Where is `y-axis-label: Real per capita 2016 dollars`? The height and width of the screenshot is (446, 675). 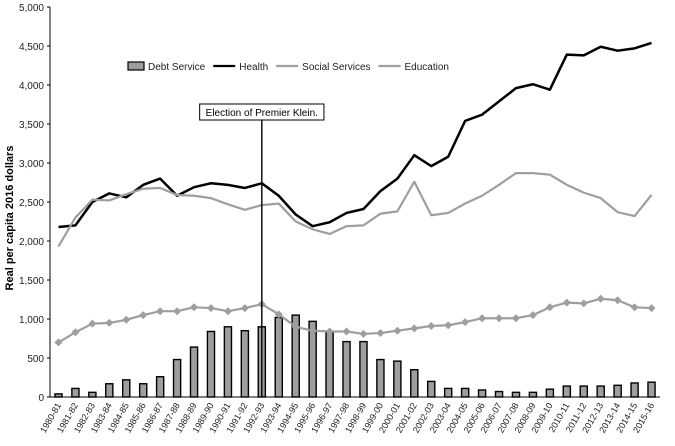 y-axis-label: Real per capita 2016 dollars is located at coordinates (10, 218).